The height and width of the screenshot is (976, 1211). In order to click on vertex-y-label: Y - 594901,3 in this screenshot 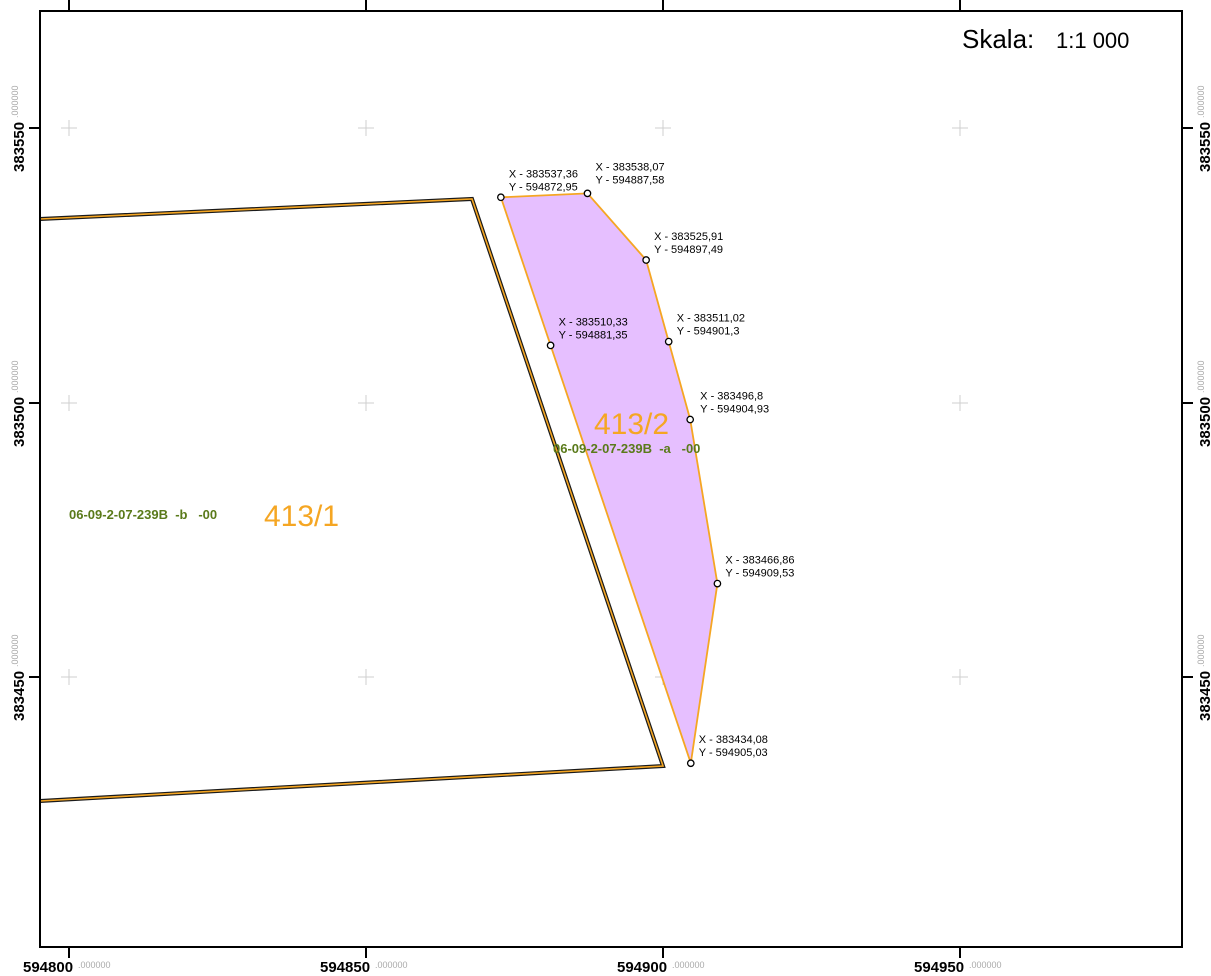, I will do `click(708, 332)`.